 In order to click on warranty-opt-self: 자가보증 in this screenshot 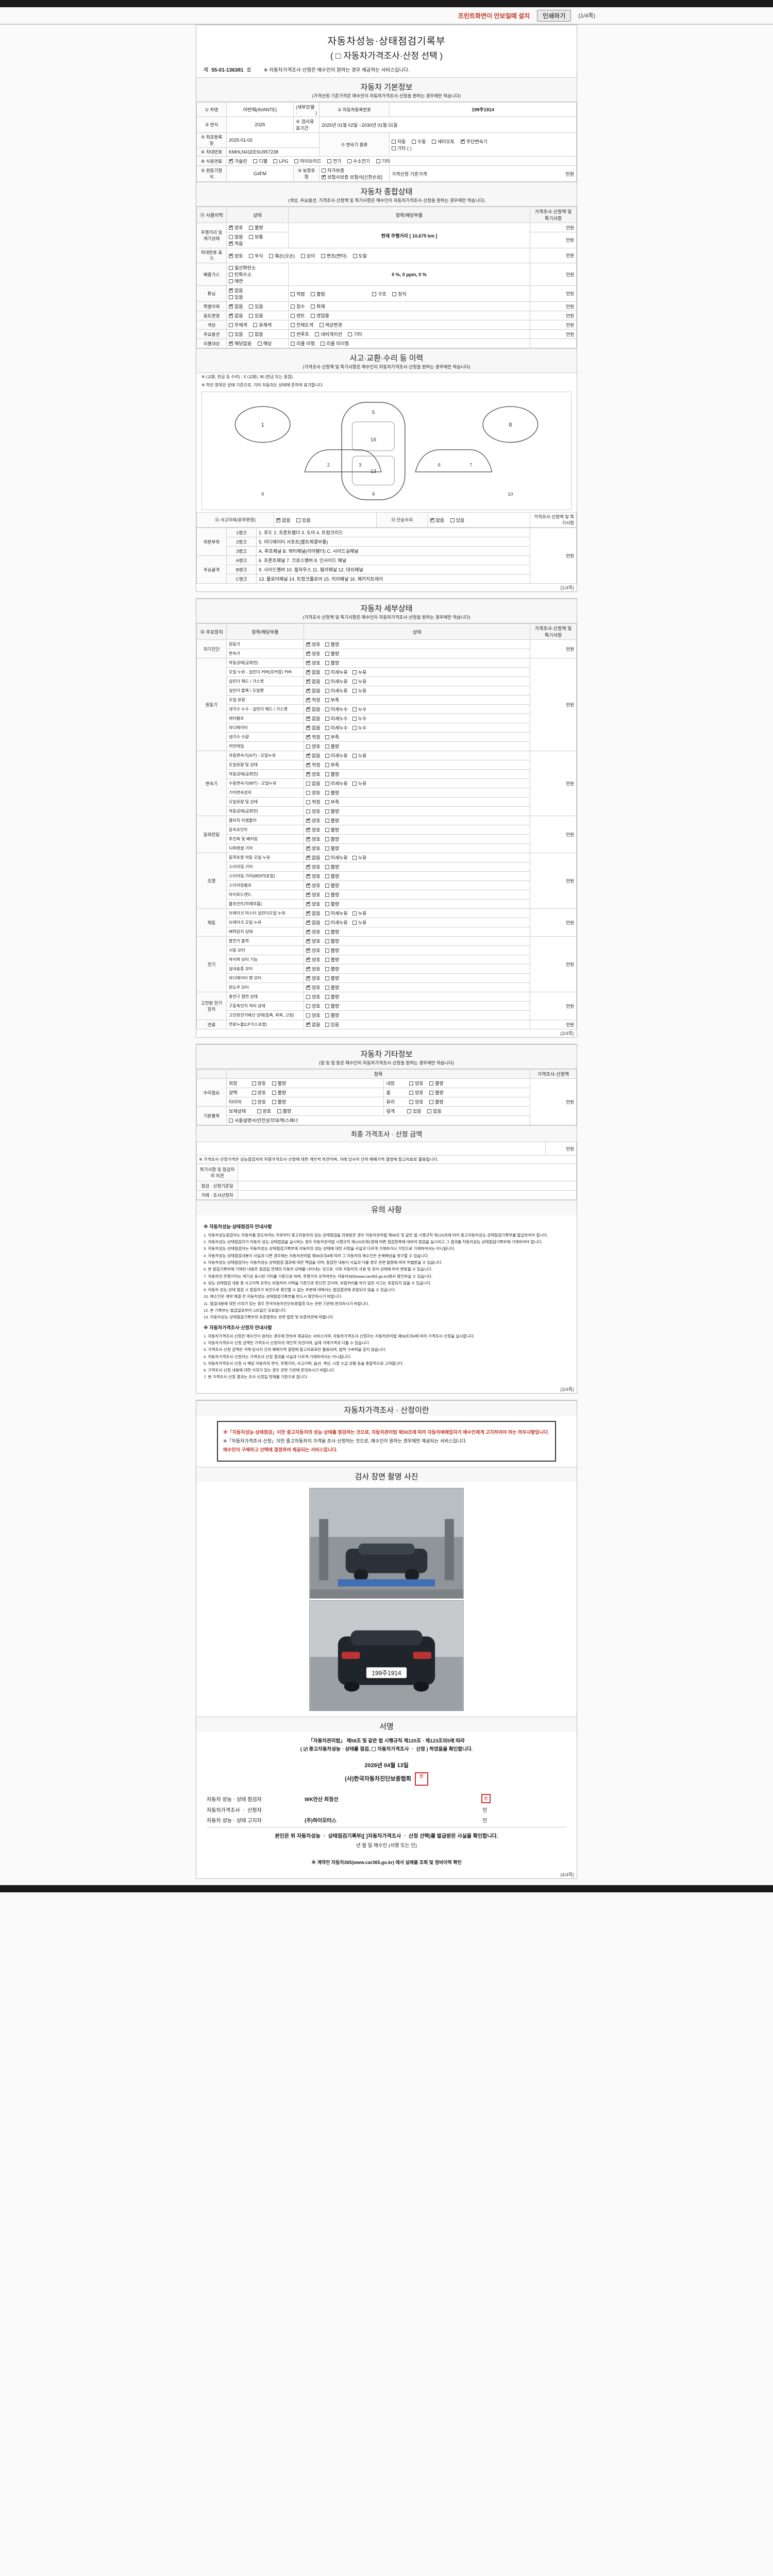, I will do `click(333, 170)`.